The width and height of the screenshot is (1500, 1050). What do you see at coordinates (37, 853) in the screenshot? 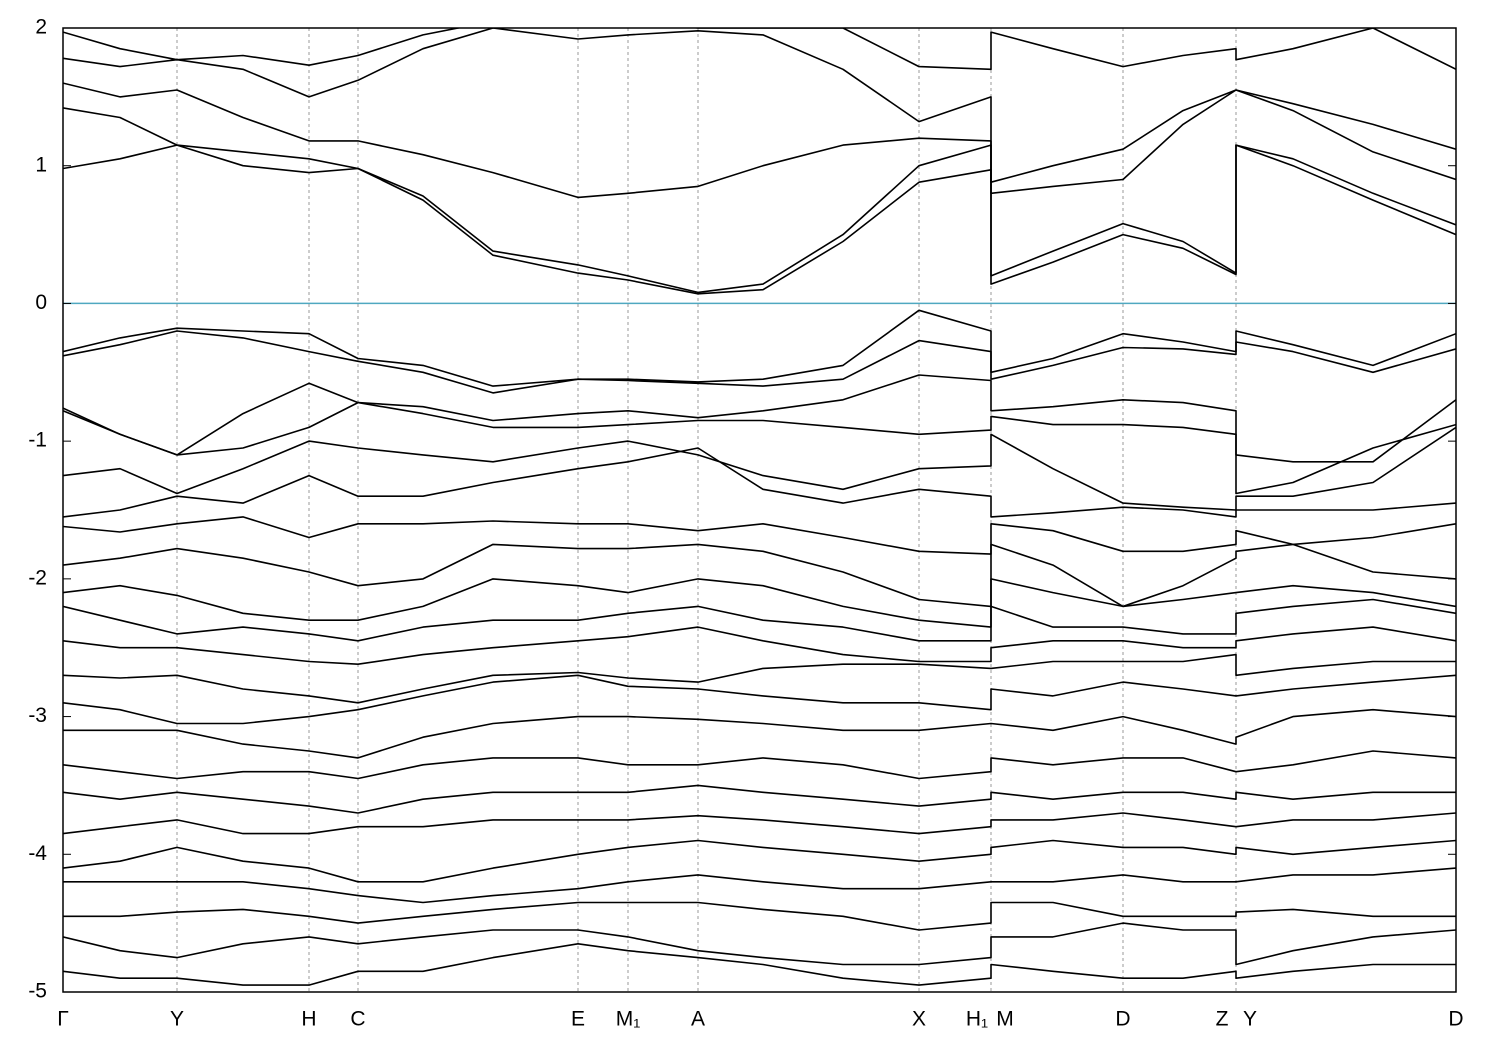
I see `y-tick-label: -4` at bounding box center [37, 853].